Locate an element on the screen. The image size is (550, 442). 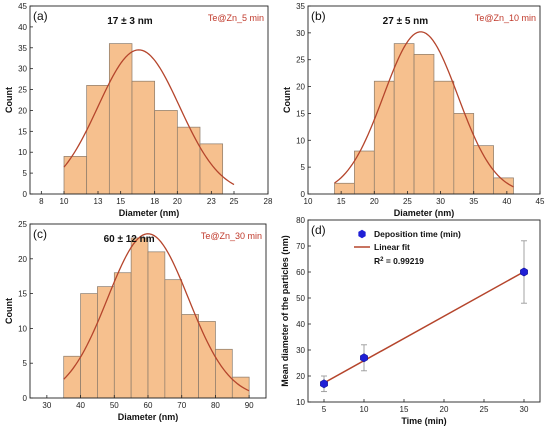
x-tick-label: 35 is located at coordinates (473, 201).